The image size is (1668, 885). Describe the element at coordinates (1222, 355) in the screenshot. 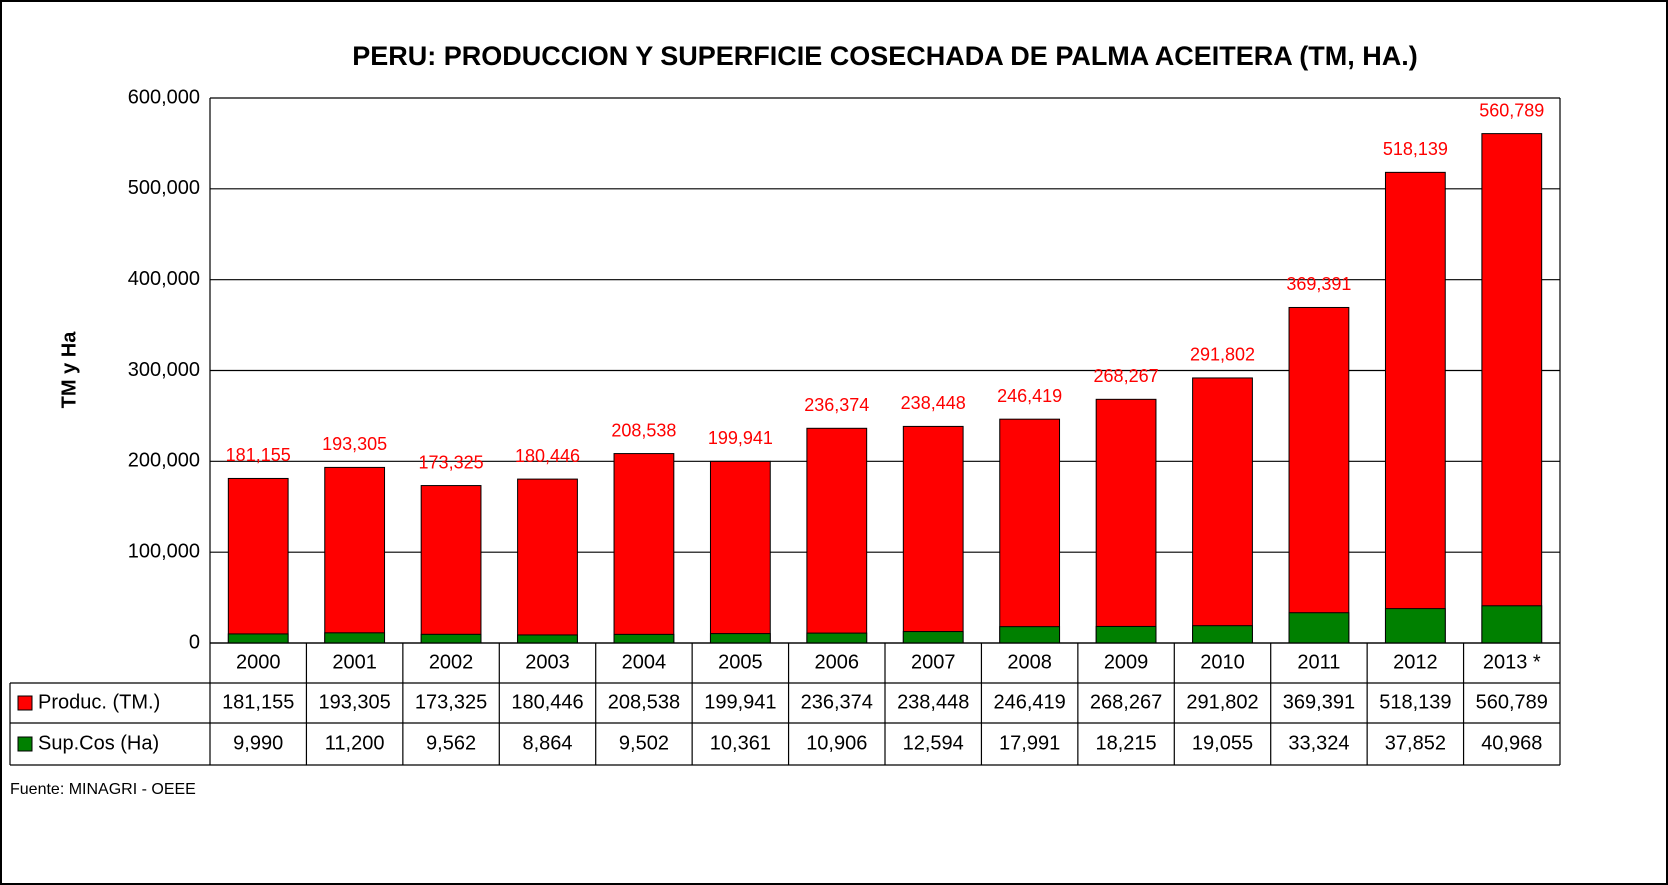

I see `data-label: 291,802` at that location.